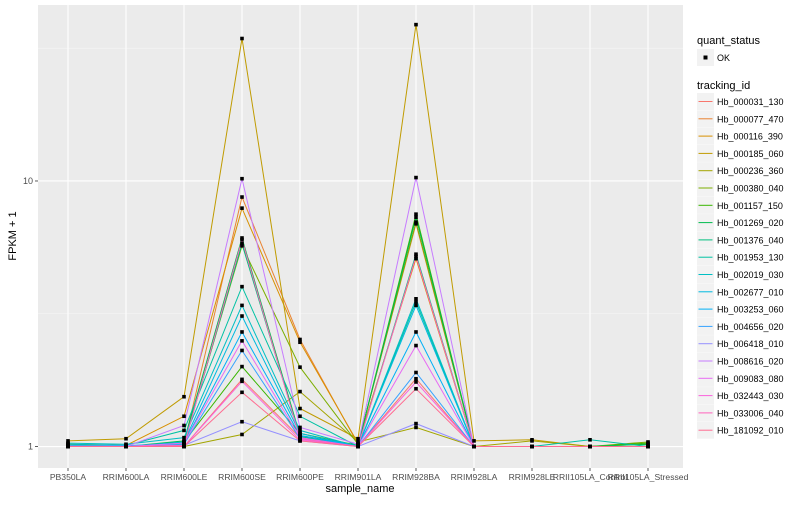 This screenshot has width=800, height=505. I want to click on y-tick-label: 1, so click(30, 447).